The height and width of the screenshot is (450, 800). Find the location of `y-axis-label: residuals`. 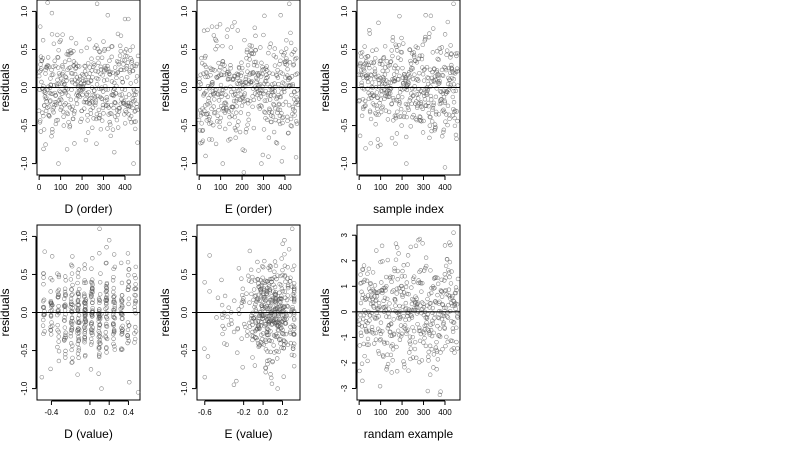

y-axis-label: residuals is located at coordinates (325, 87).